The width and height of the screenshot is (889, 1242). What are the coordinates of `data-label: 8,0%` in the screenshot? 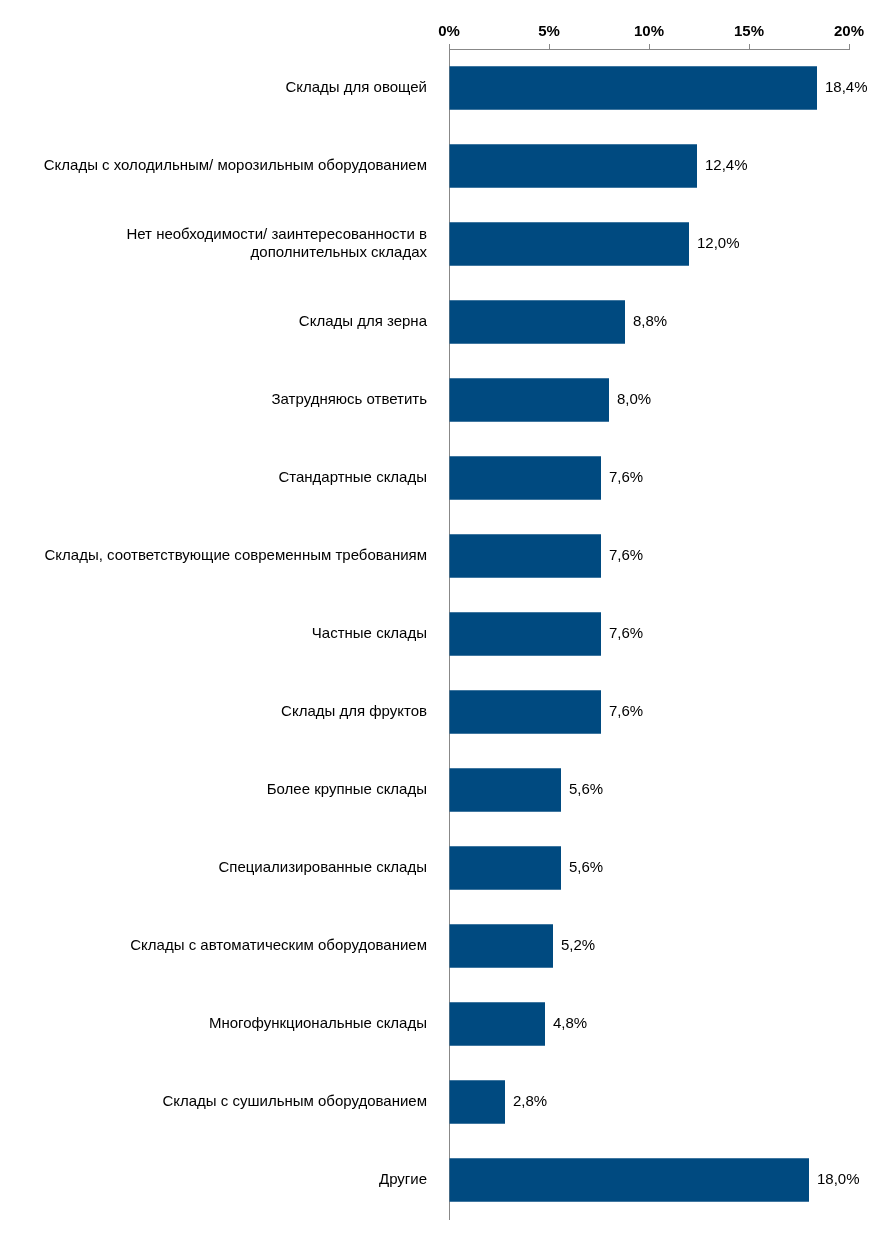 It's located at (634, 399).